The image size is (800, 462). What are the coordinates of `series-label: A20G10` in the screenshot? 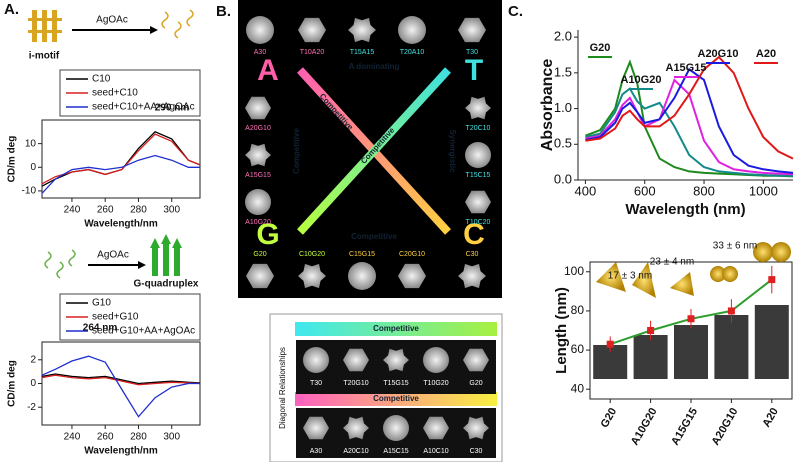 It's located at (718, 54).